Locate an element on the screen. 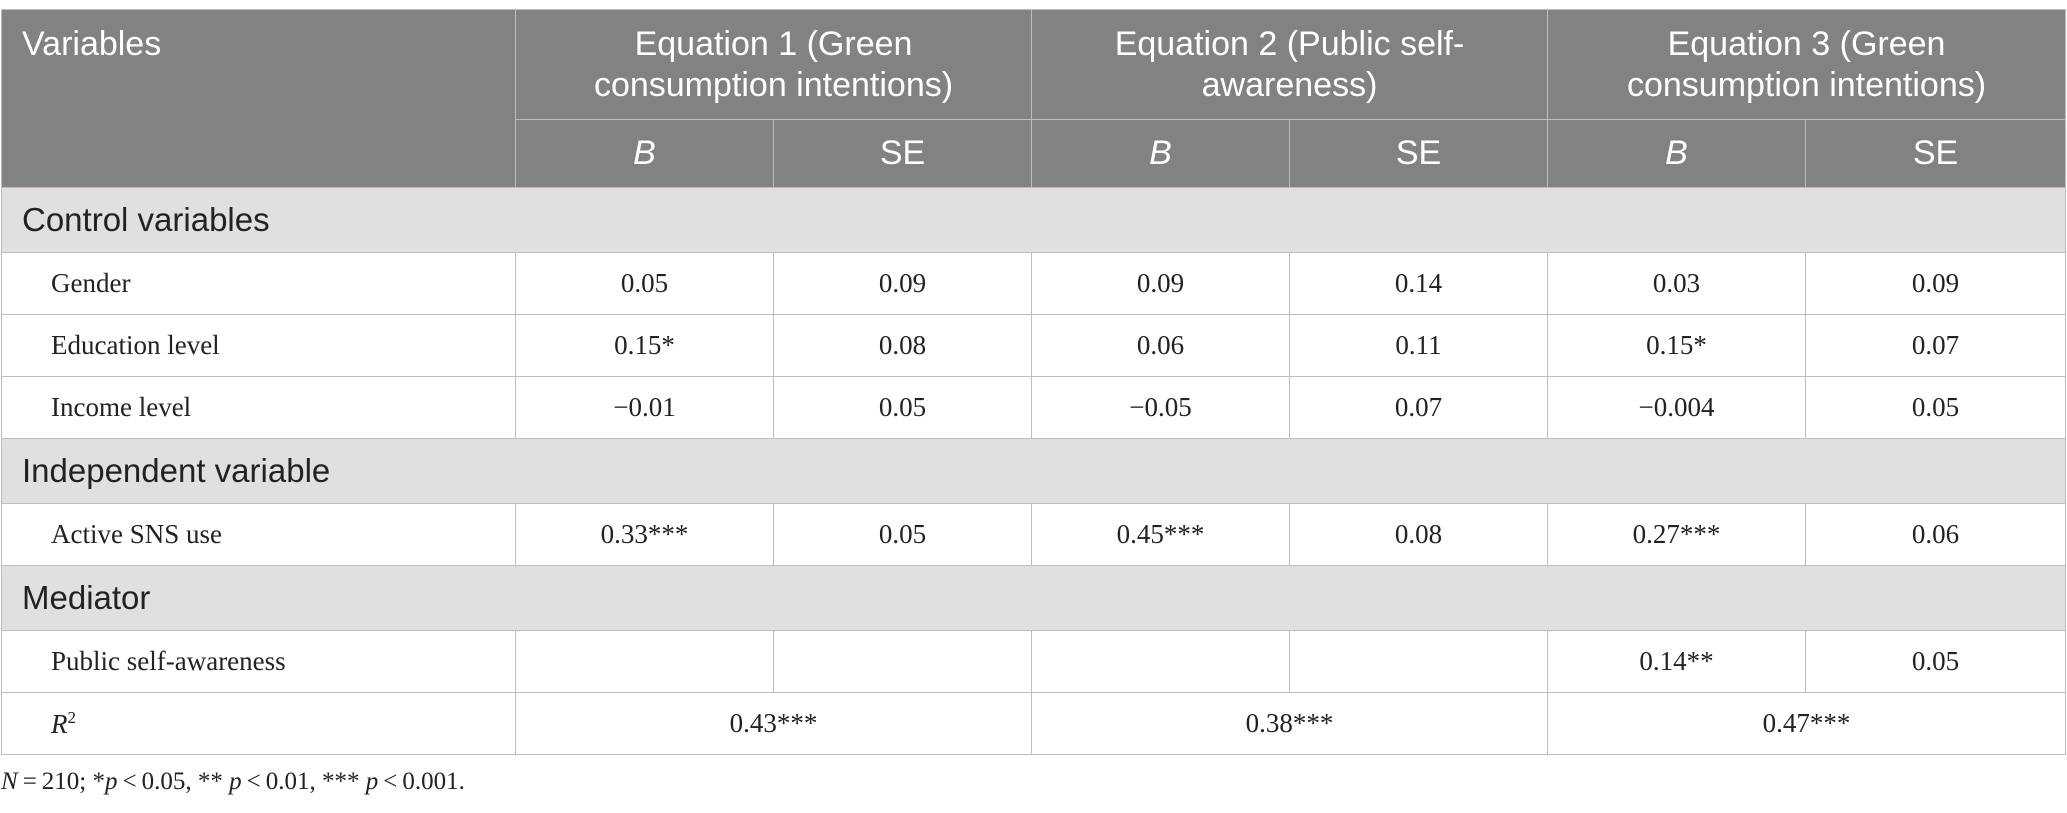 The image size is (2067, 813). header-row-stats: B SE B SE B SE is located at coordinates (1034, 153).